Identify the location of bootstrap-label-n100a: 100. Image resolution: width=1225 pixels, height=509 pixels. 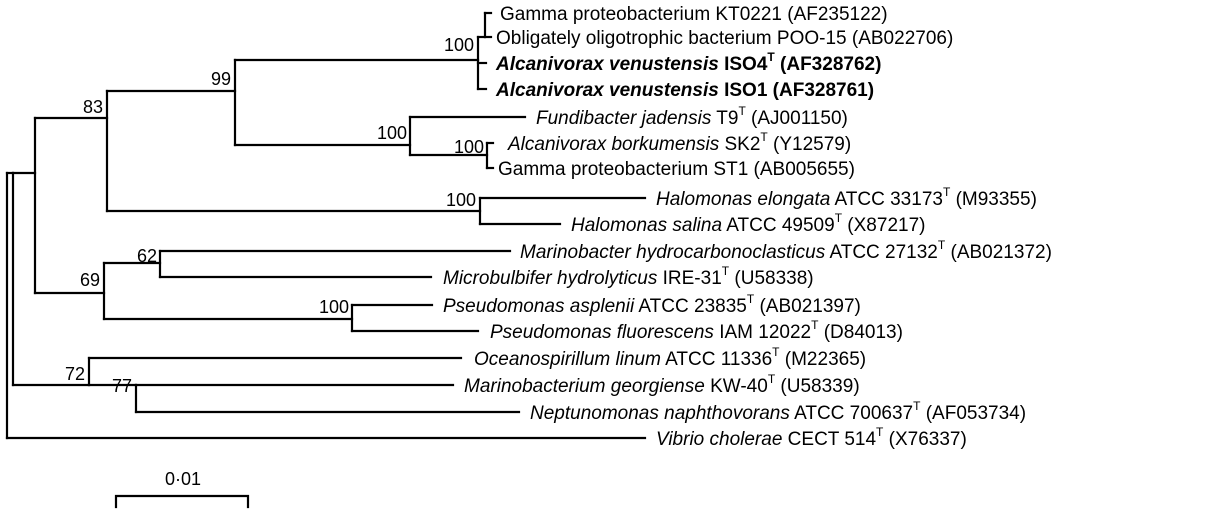
(459, 45).